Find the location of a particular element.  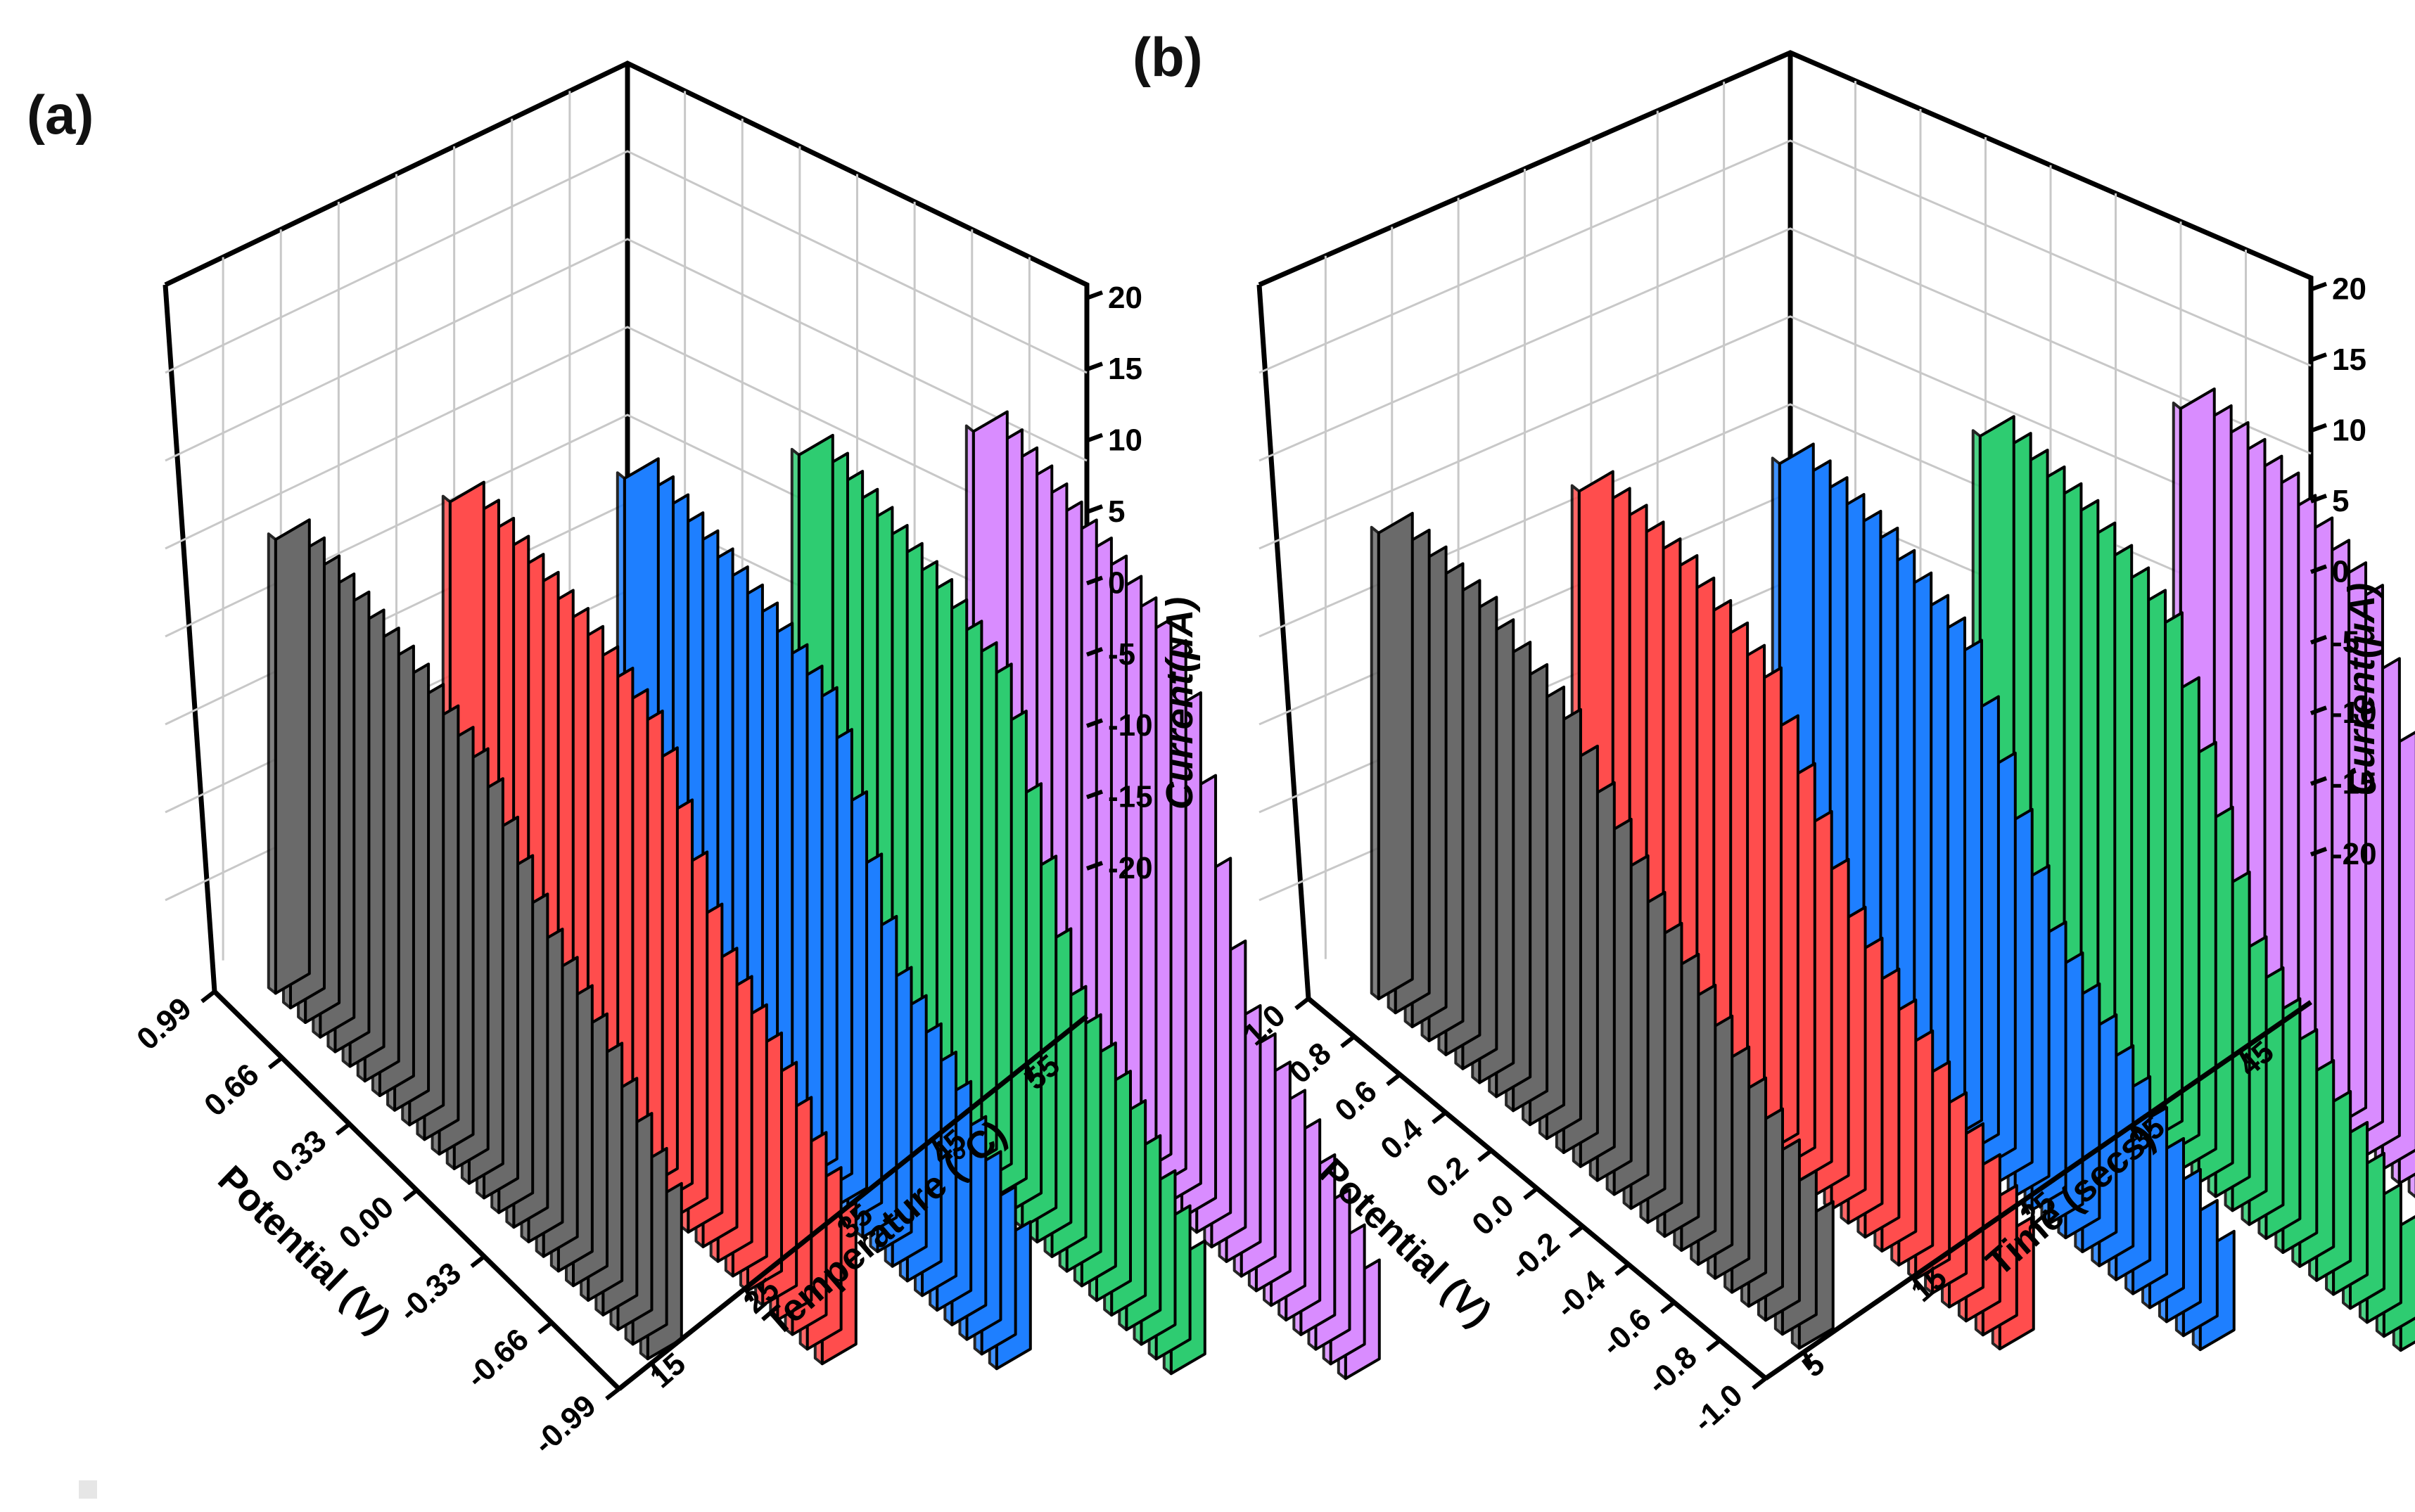

x-tick-label: 0.99 is located at coordinates (164, 1024).